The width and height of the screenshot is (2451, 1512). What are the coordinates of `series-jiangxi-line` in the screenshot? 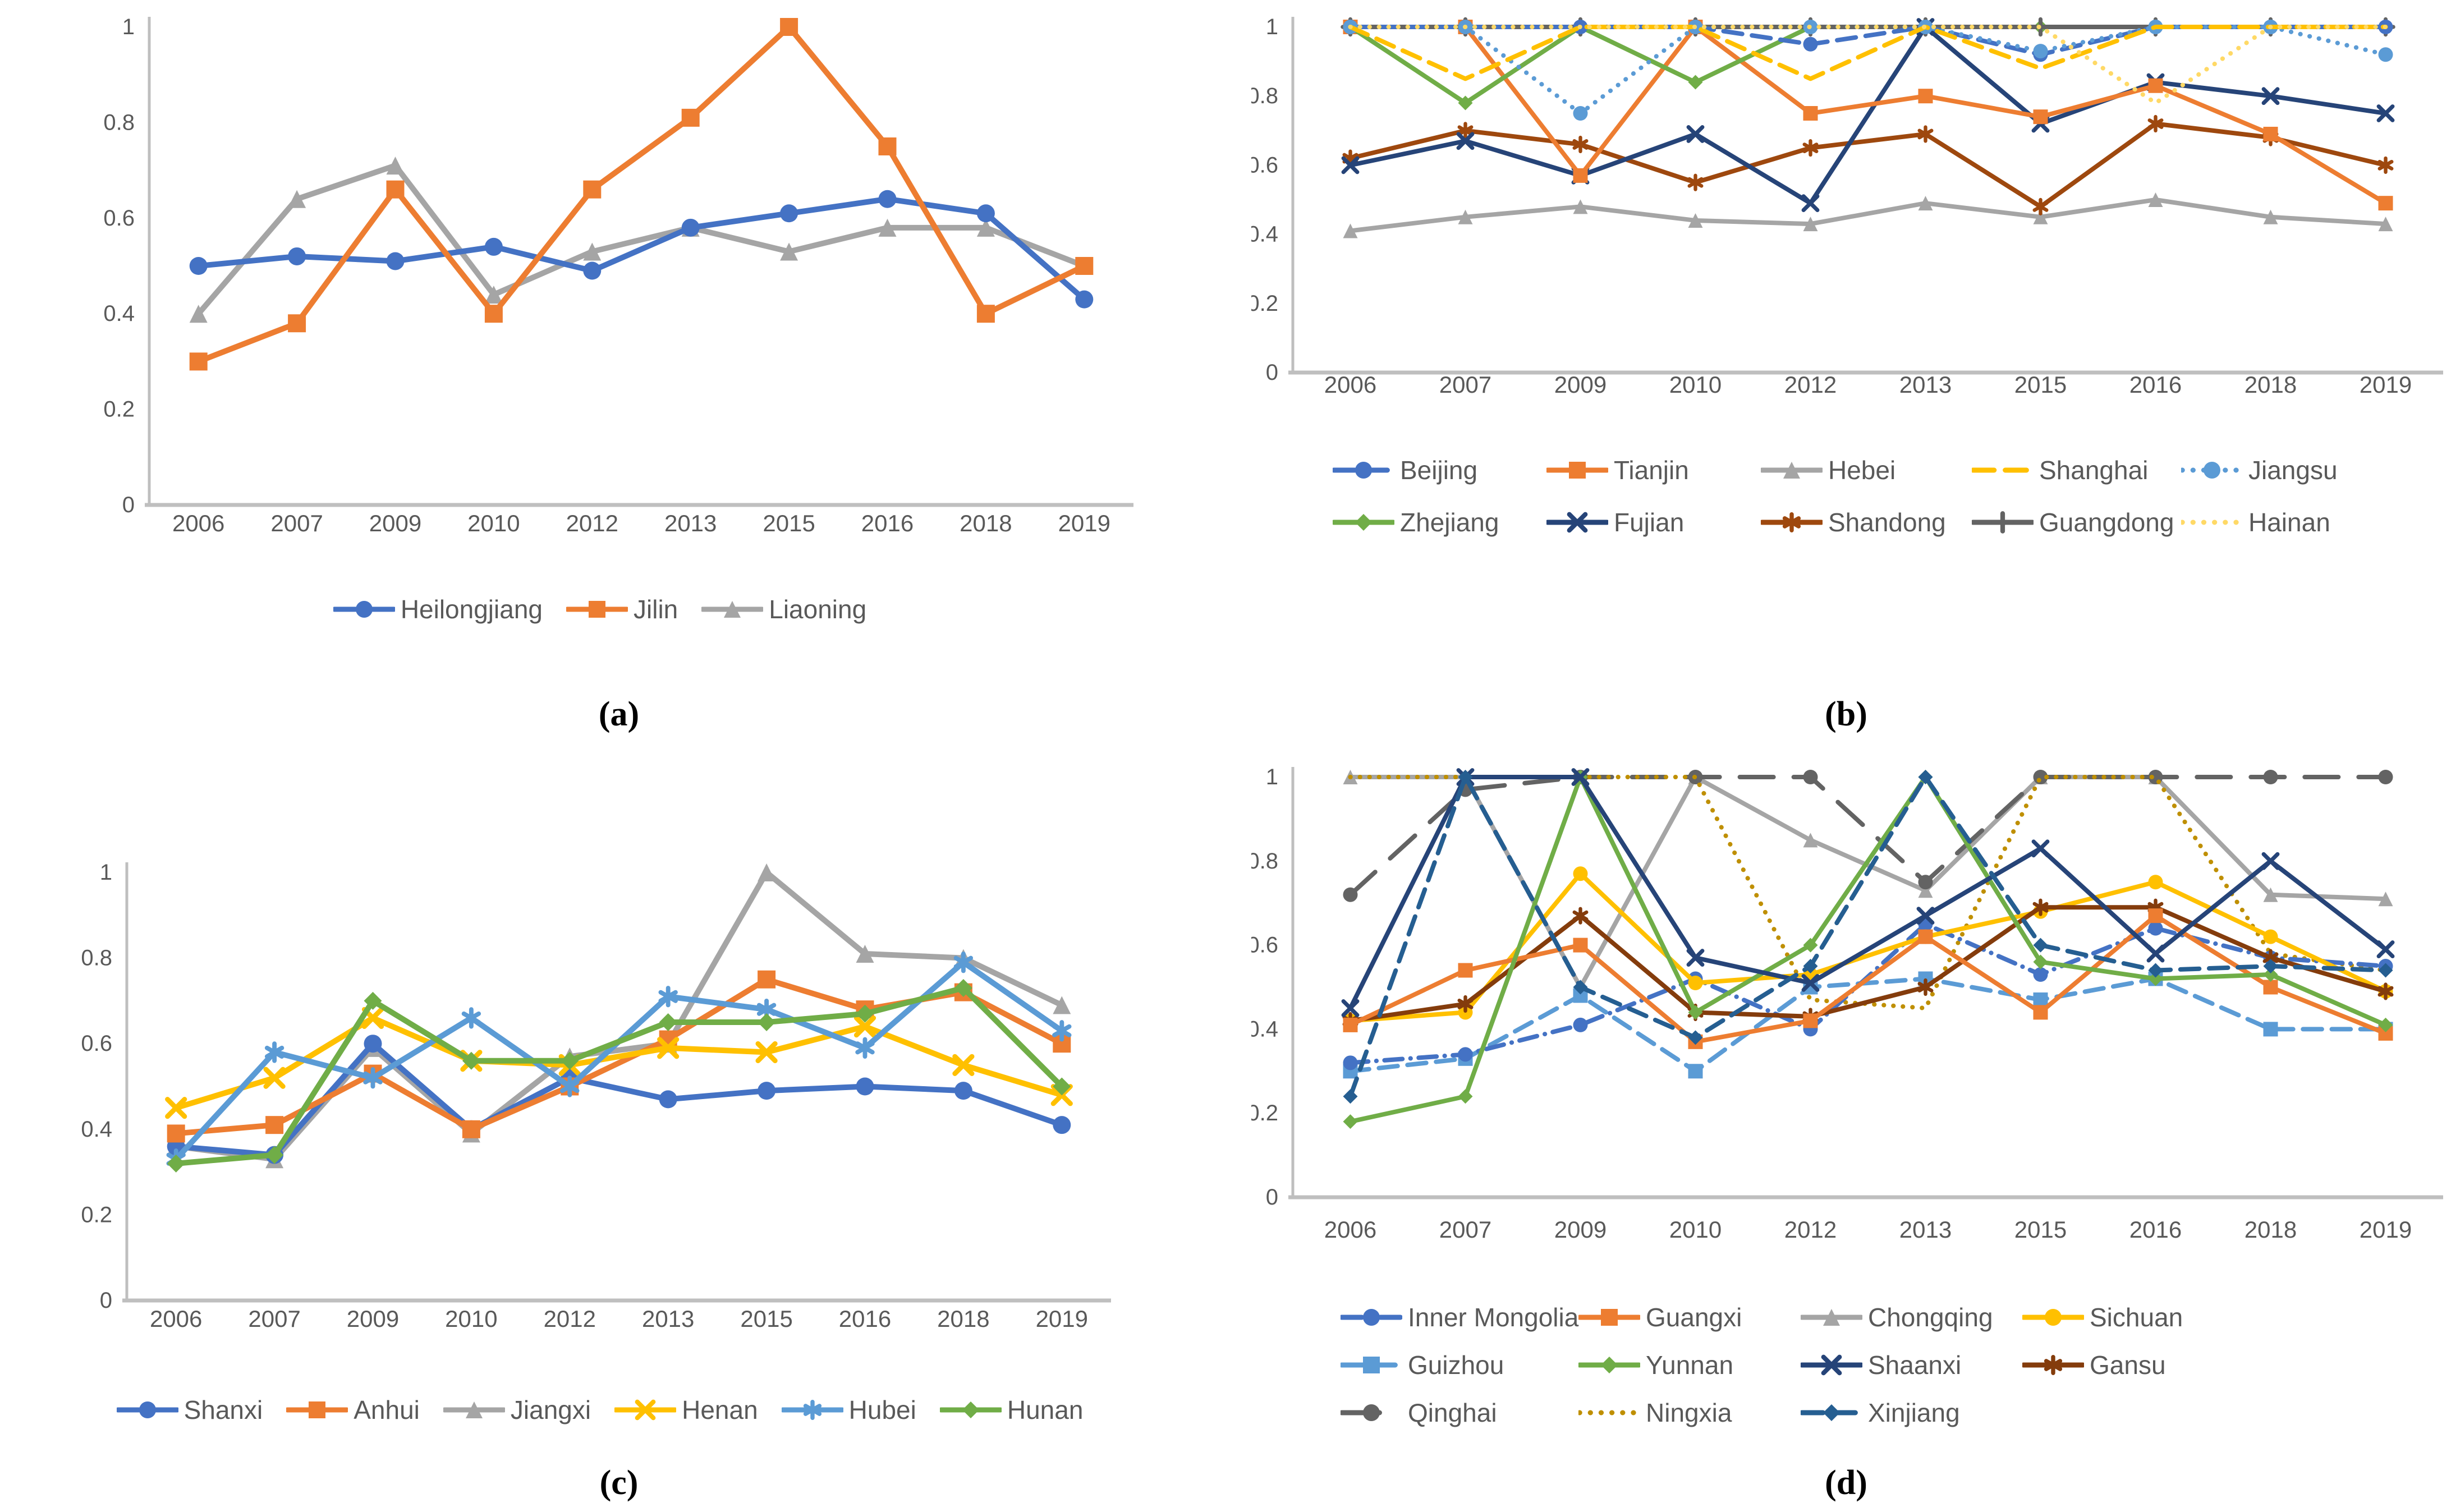 It's located at (619, 1016).